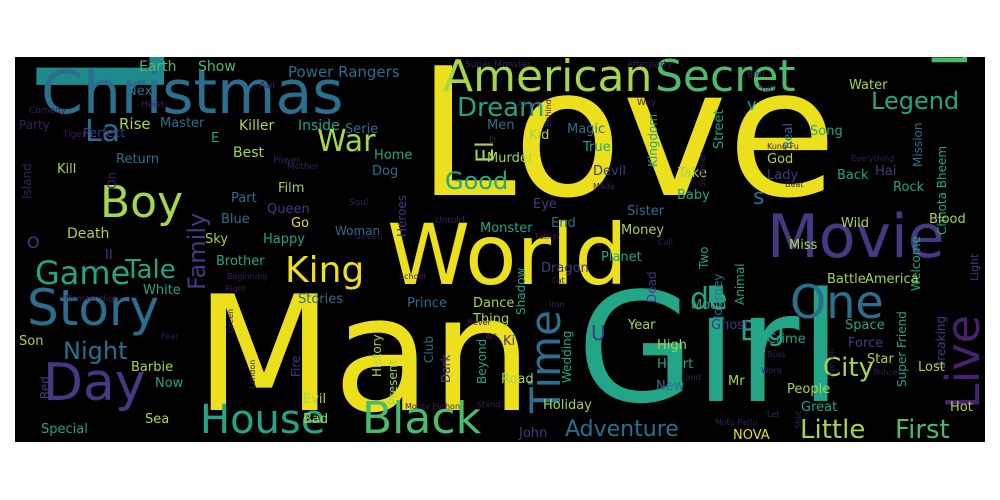 Image resolution: width=1000 pixels, height=500 pixels. Describe the element at coordinates (33, 242) in the screenshot. I see `cloud-word: O` at that location.